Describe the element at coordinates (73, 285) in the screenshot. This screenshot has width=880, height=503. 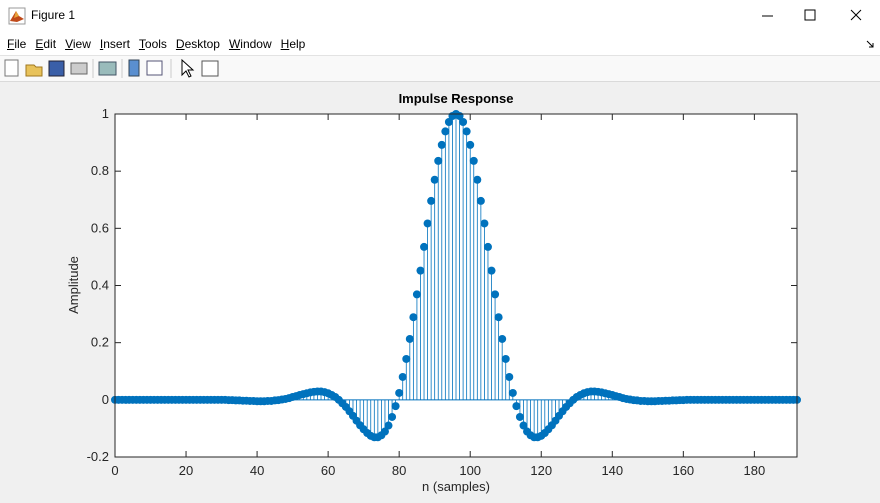
I see `y-axis-label: Amplitude` at that location.